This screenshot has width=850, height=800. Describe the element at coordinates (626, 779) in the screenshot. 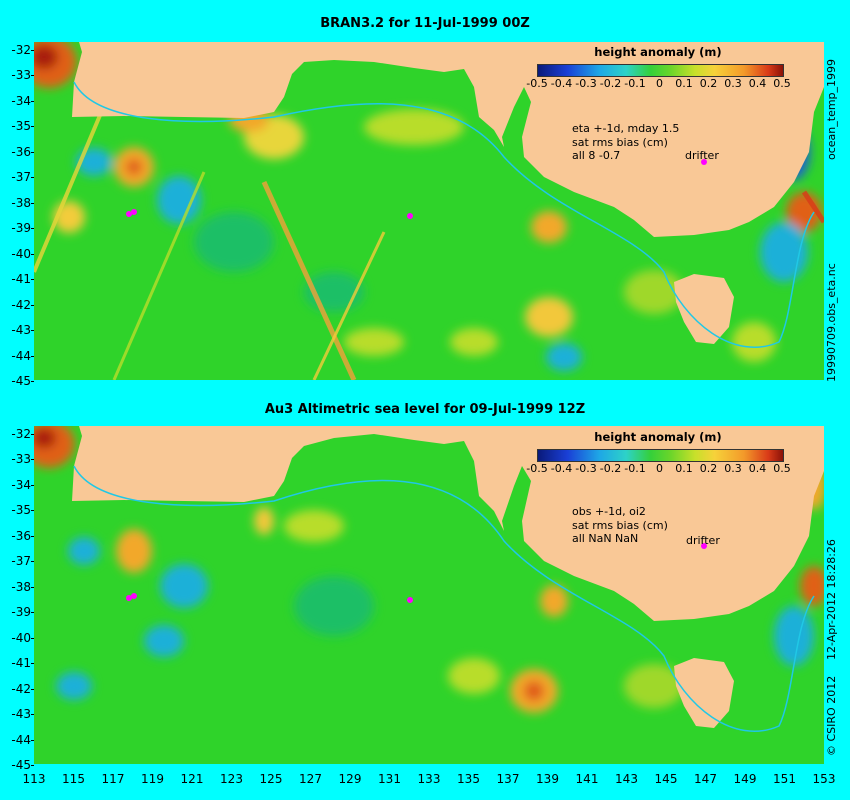

I see `longitude-tick-label: 143` at that location.